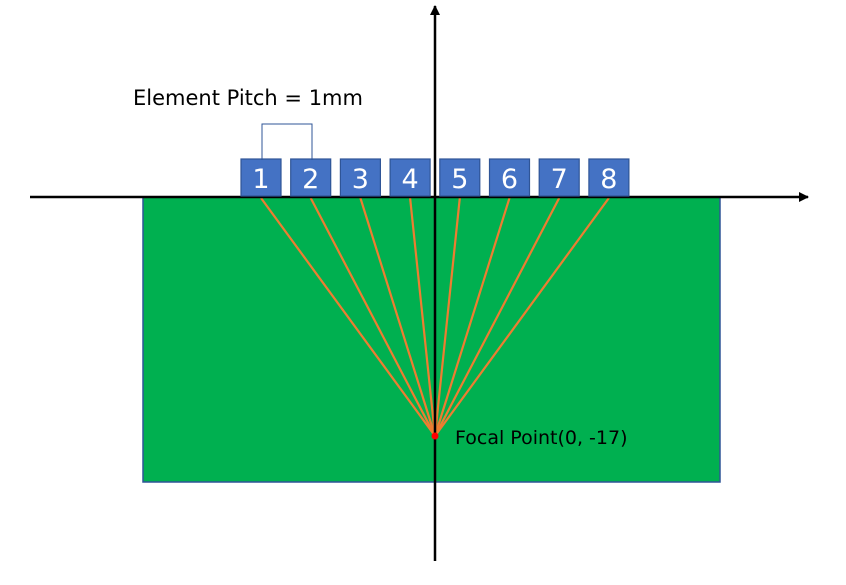  I want to click on pitch-label: Element Pitch = 1mm, so click(248, 98).